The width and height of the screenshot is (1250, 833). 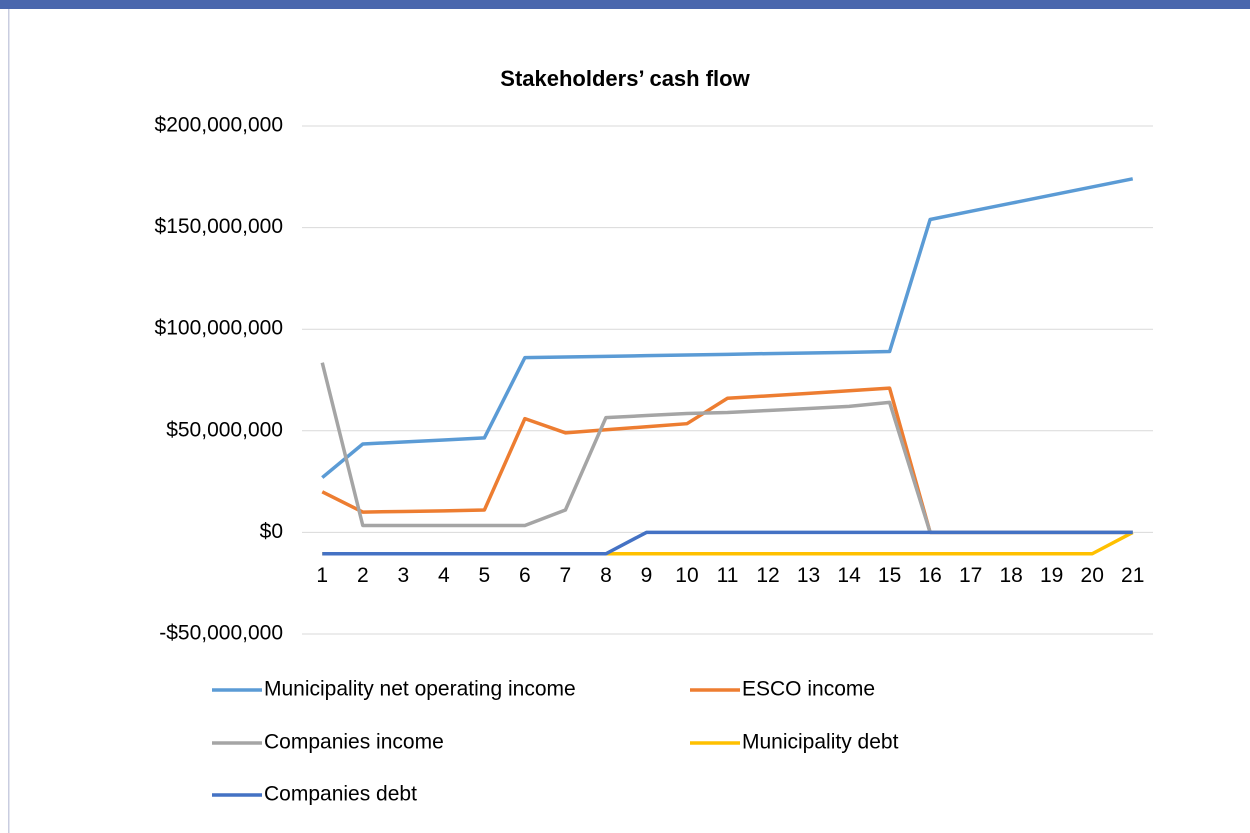 What do you see at coordinates (219, 125) in the screenshot?
I see `y-tick-label: $200,000,000` at bounding box center [219, 125].